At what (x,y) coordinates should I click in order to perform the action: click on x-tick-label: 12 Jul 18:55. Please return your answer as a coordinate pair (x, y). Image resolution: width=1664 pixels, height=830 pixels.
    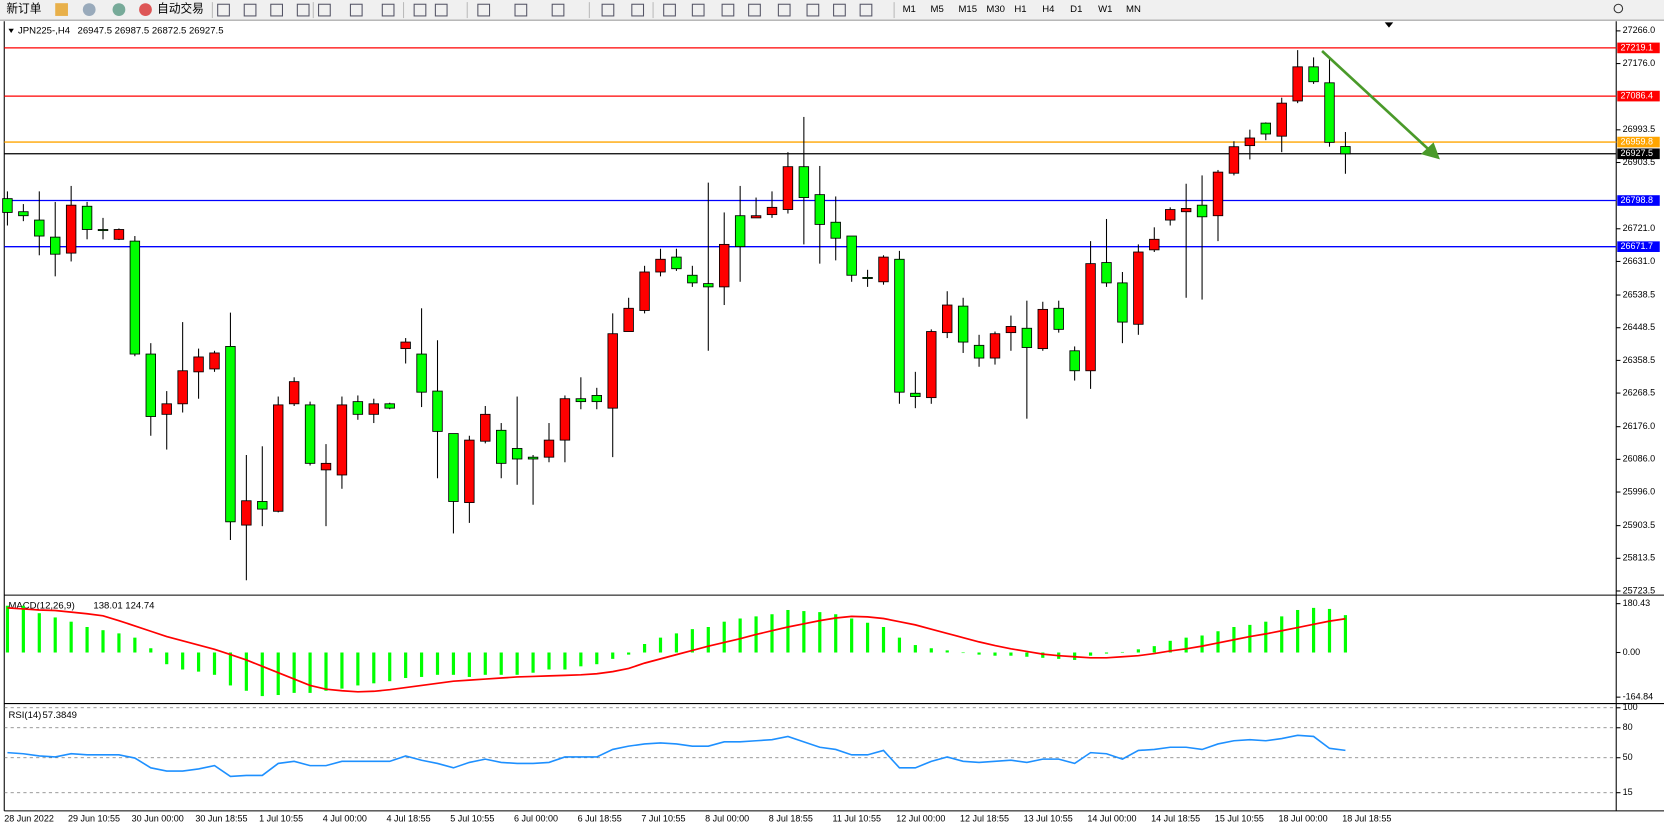
    Looking at the image, I should click on (984, 819).